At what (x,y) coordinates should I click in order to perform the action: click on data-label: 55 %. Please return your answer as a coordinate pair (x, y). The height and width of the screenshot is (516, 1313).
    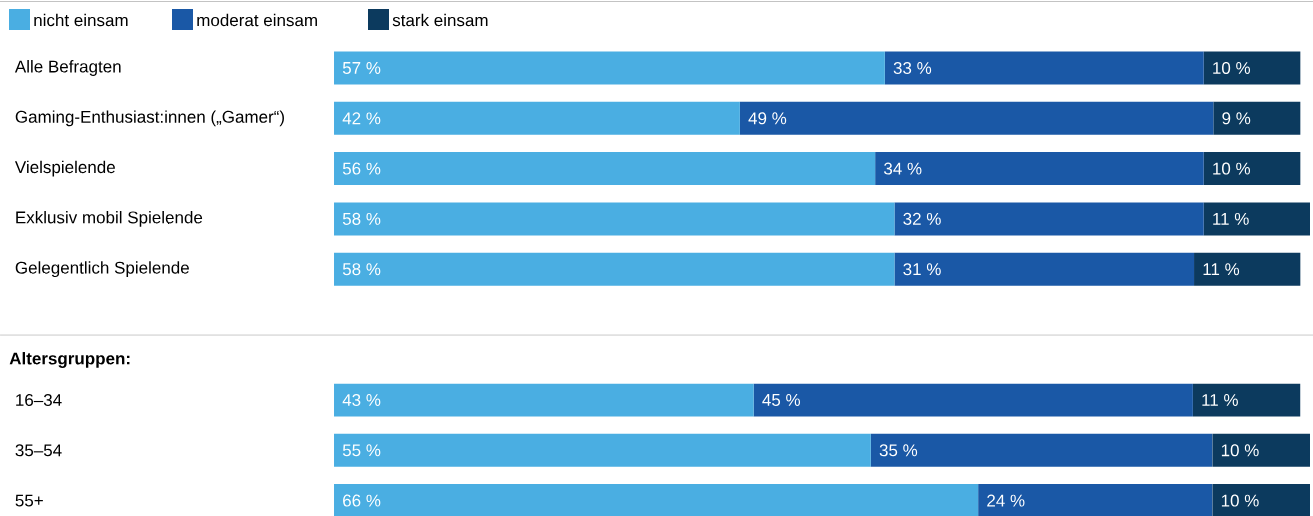
    Looking at the image, I should click on (361, 450).